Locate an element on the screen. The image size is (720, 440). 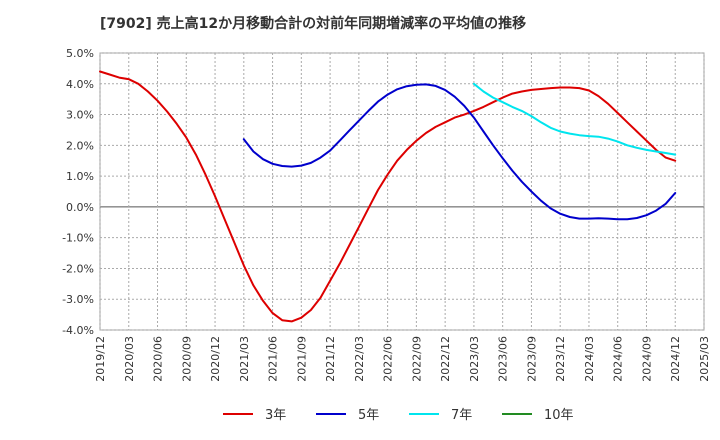
y-tick-label: 5.0% is located at coordinates (80, 53).